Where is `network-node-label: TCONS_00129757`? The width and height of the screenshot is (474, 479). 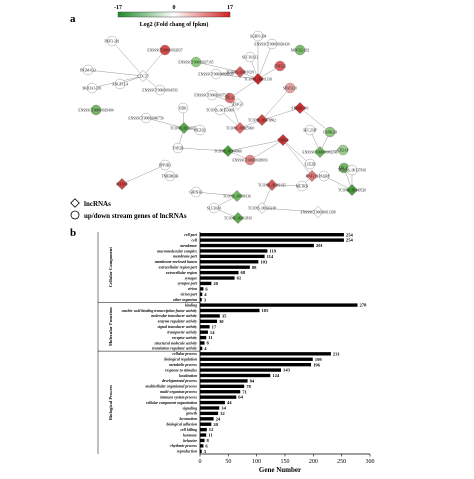 network-node-label: TCONS_00129757 is located at coordinates (184, 129).